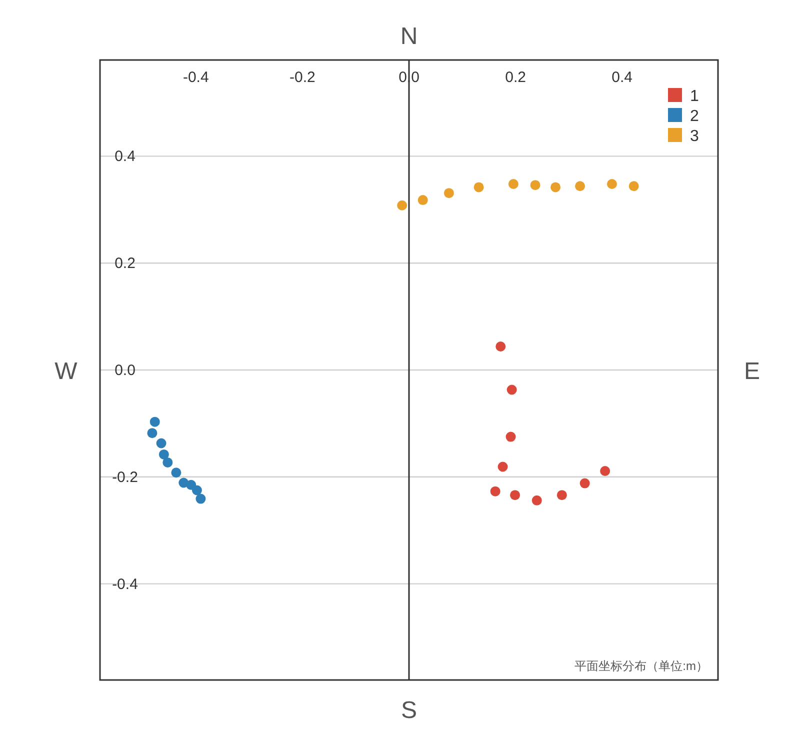 This screenshot has height=740, width=801. Describe the element at coordinates (752, 371) in the screenshot. I see `text: E` at that location.